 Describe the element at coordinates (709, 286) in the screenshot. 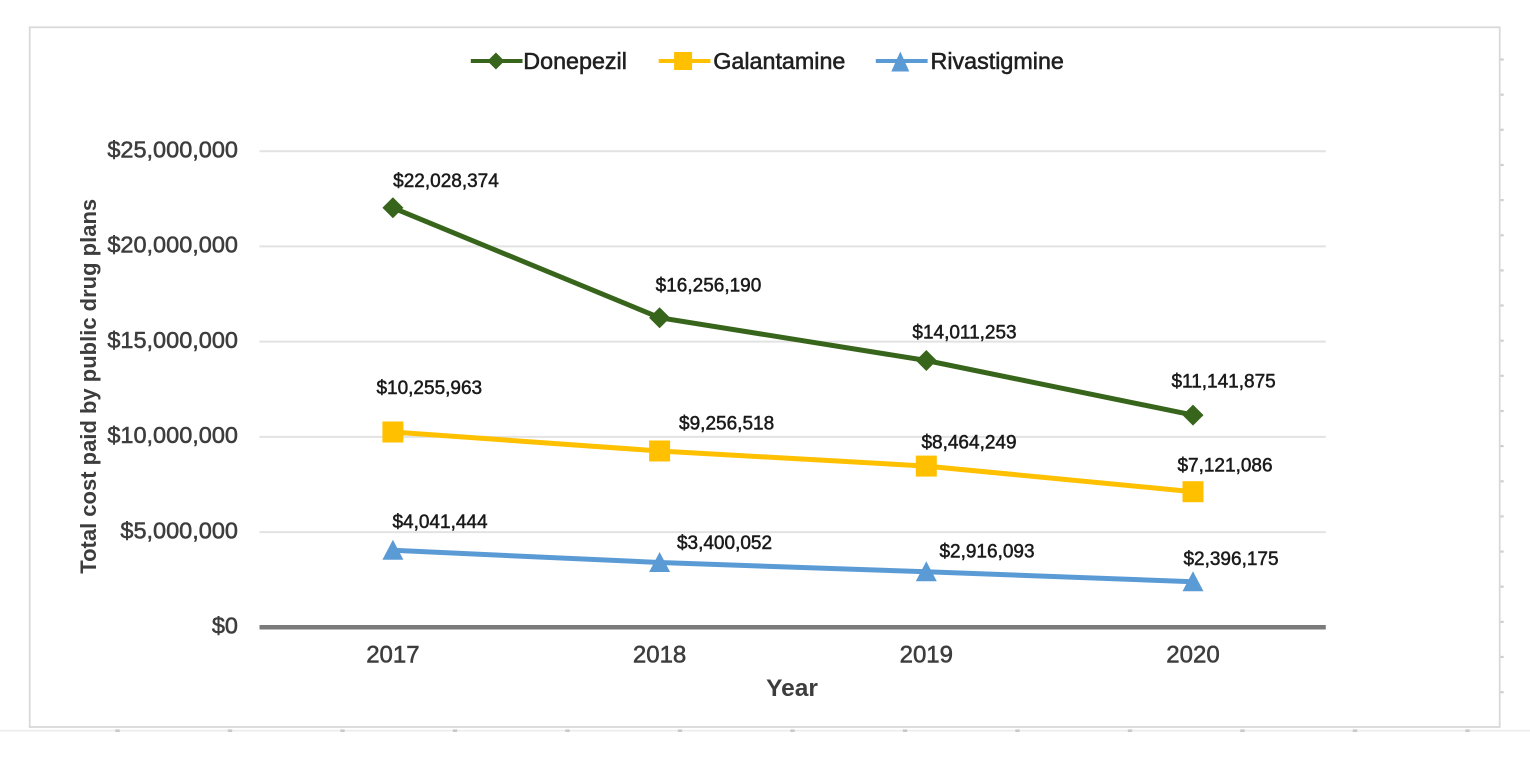

I see `svg-text: $16,256,190` at that location.